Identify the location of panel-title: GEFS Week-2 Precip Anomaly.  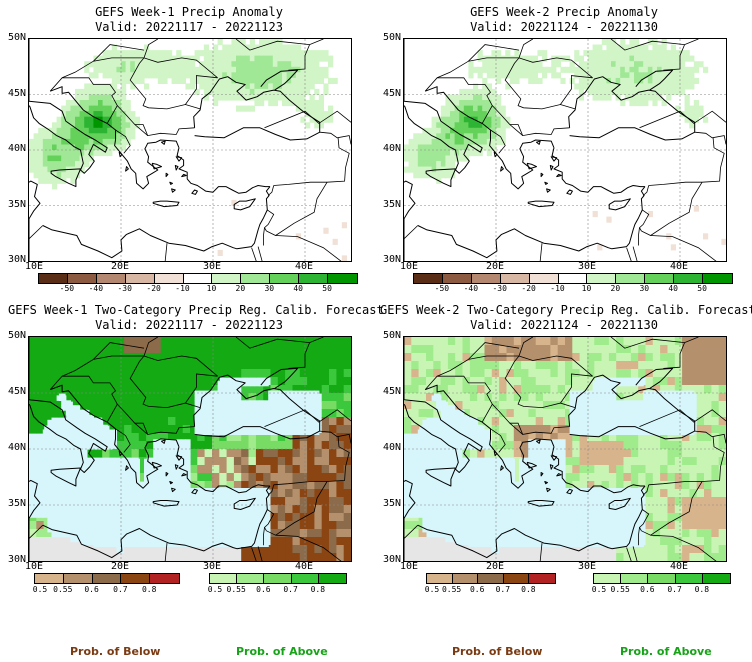
(564, 12).